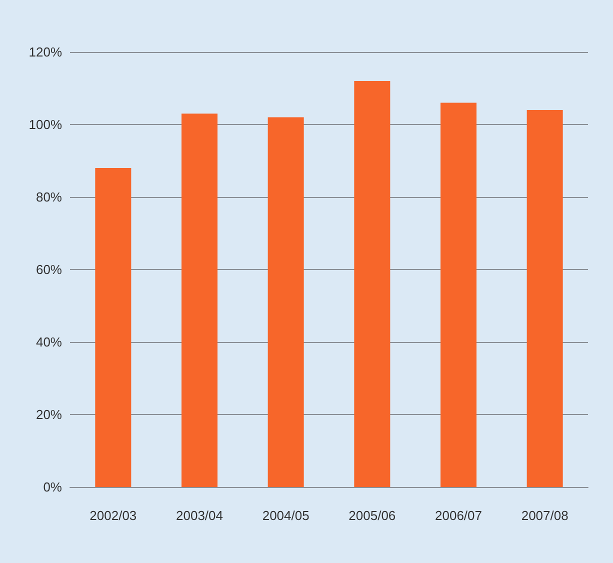  Describe the element at coordinates (544, 515) in the screenshot. I see `x-tick-label: 2007/08` at that location.